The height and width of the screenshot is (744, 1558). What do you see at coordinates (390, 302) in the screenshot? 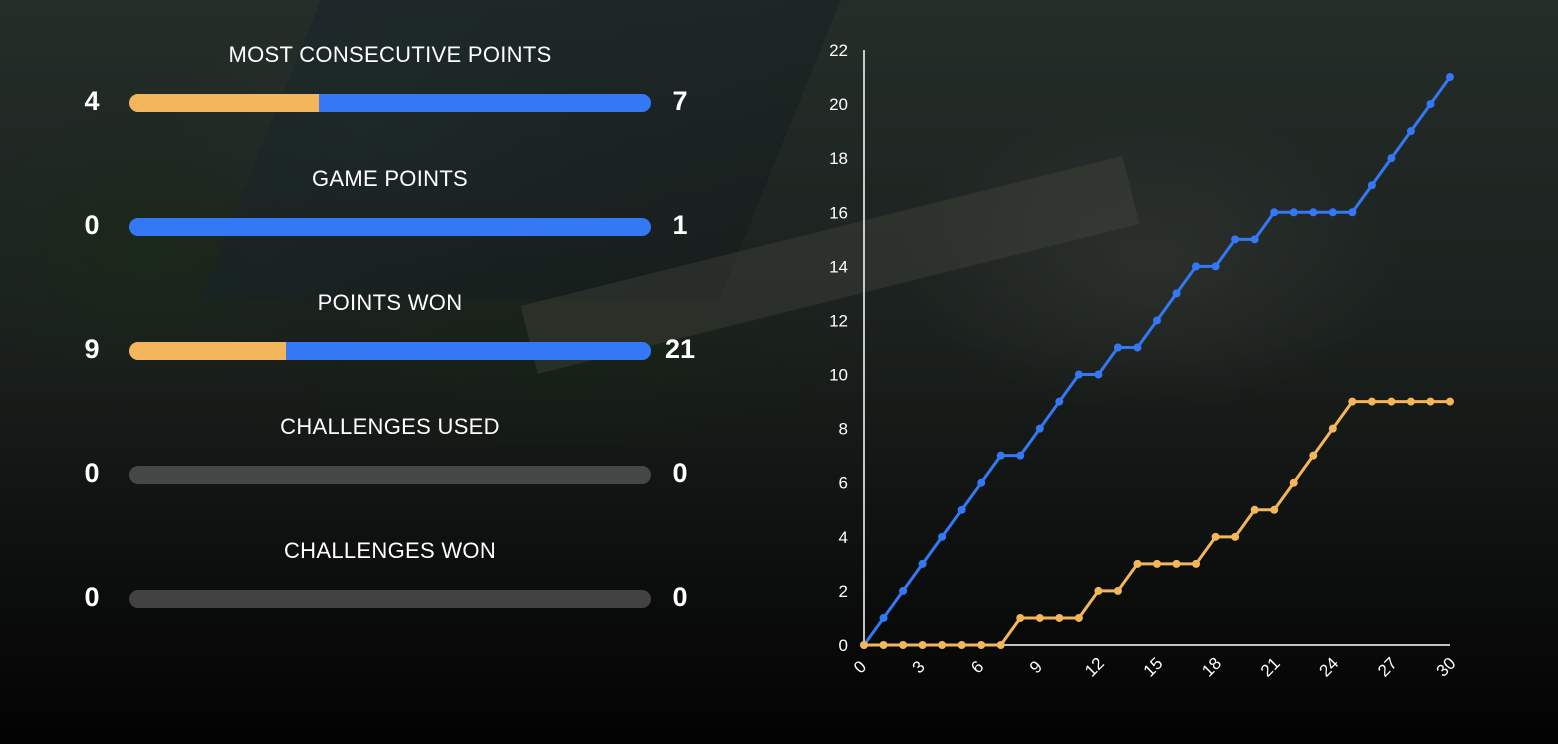
I see `stat-title-points-won: POINTS WON` at bounding box center [390, 302].